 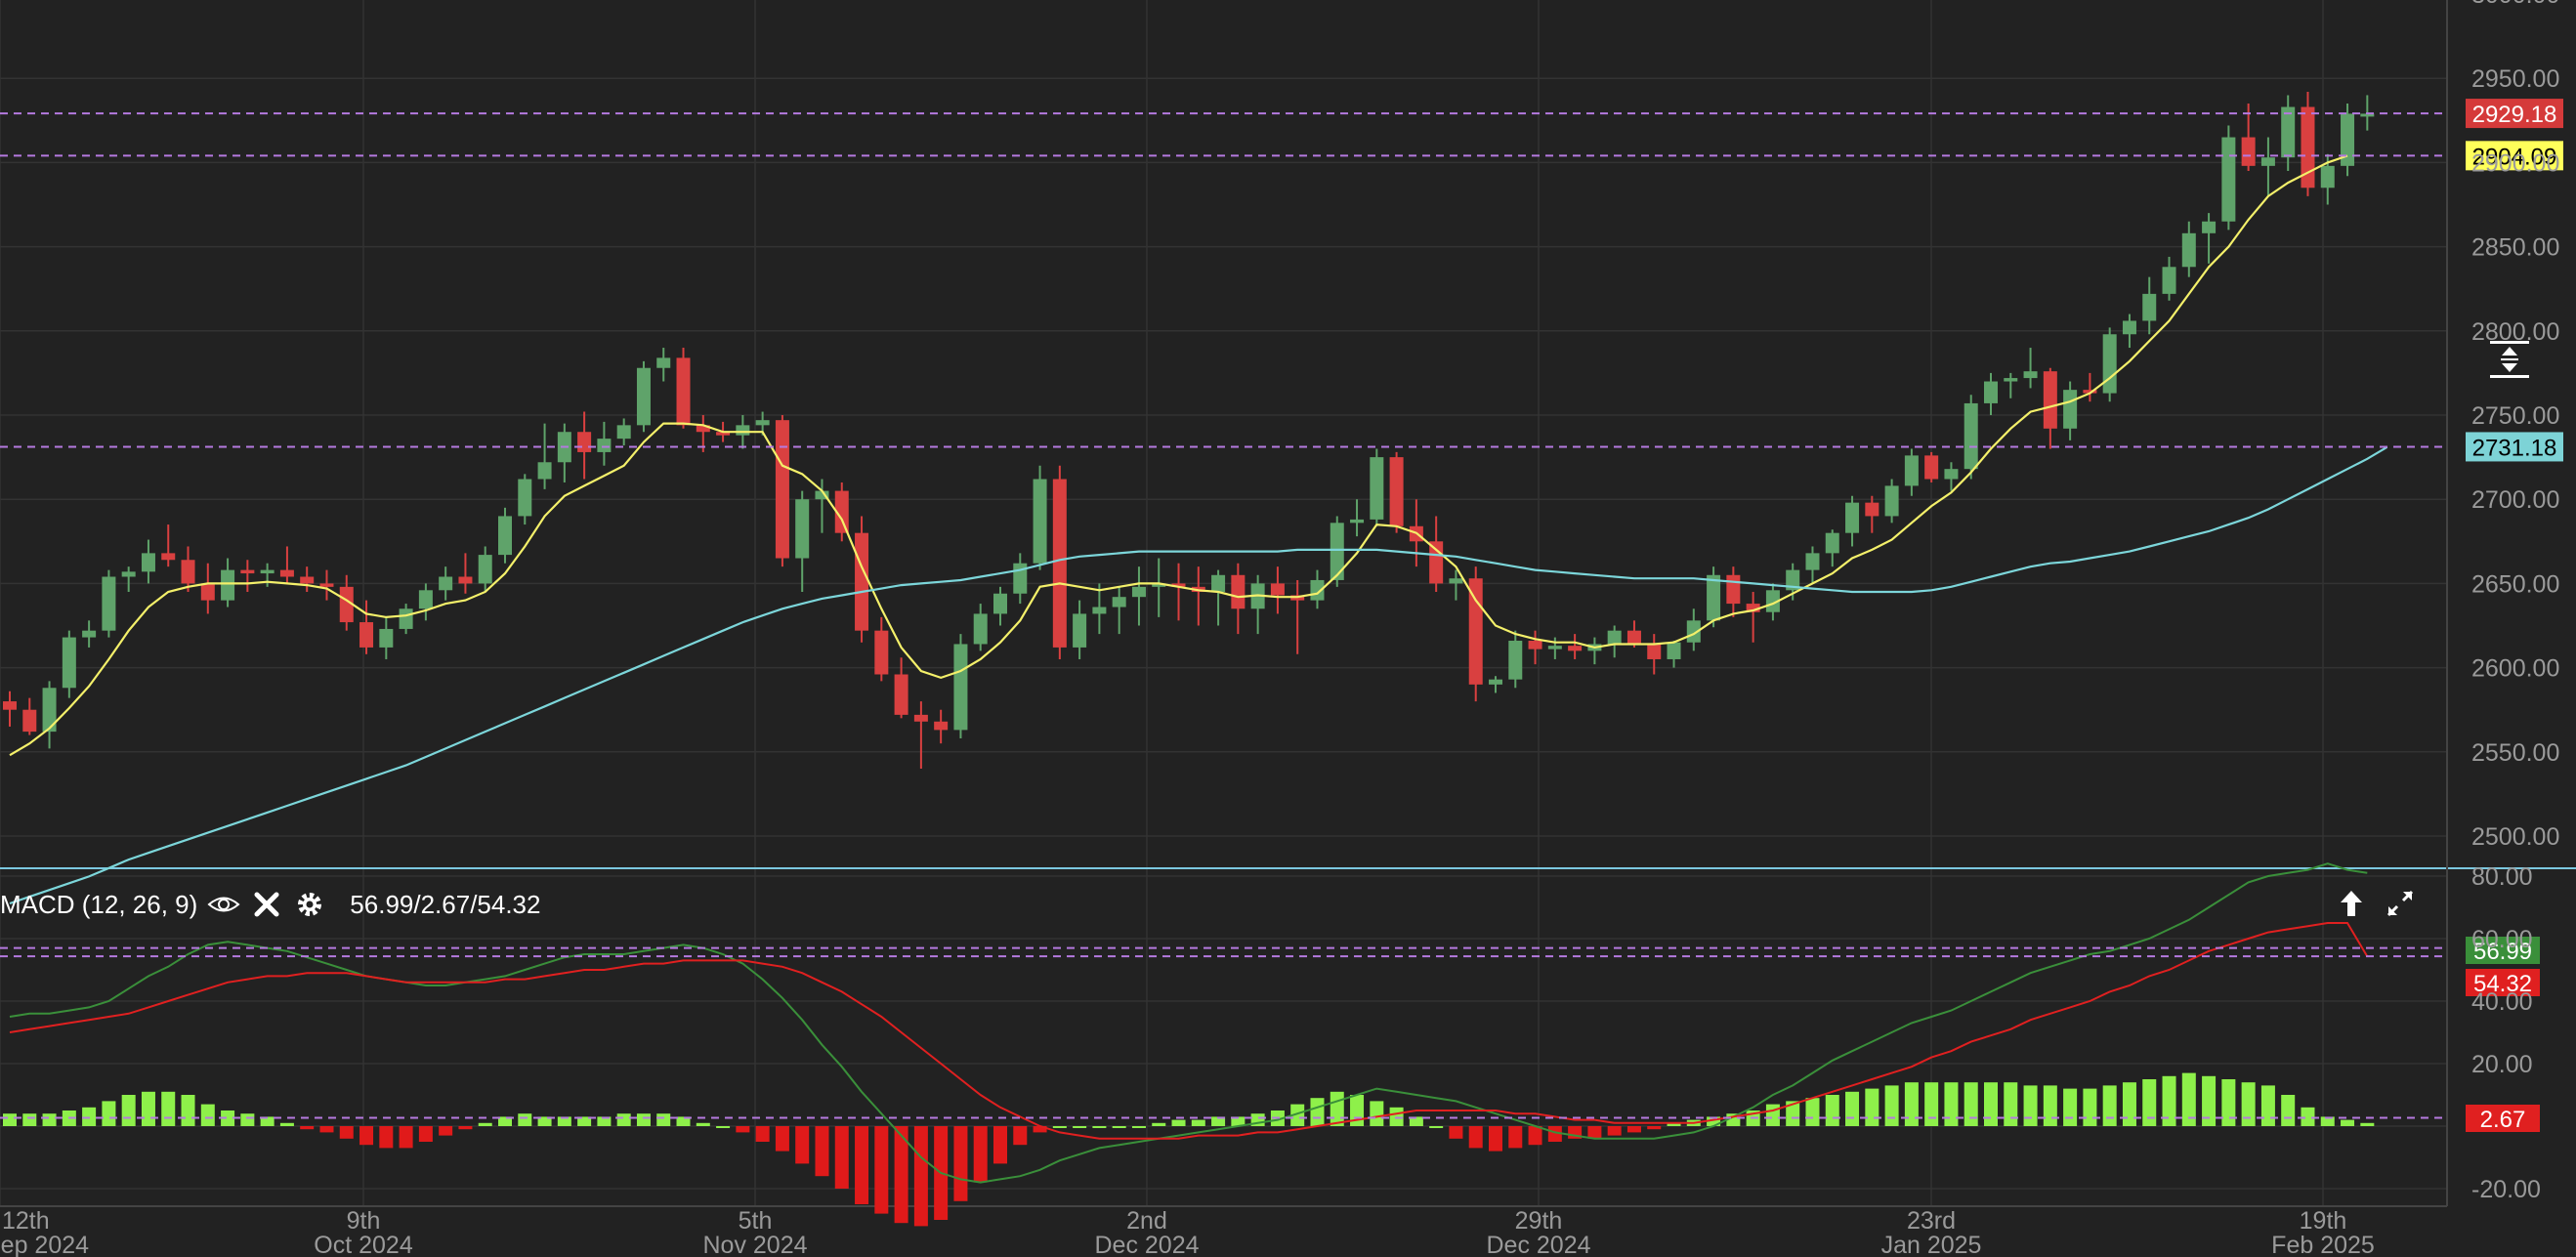 What do you see at coordinates (2509, 359) in the screenshot?
I see `auto-scale-icon` at bounding box center [2509, 359].